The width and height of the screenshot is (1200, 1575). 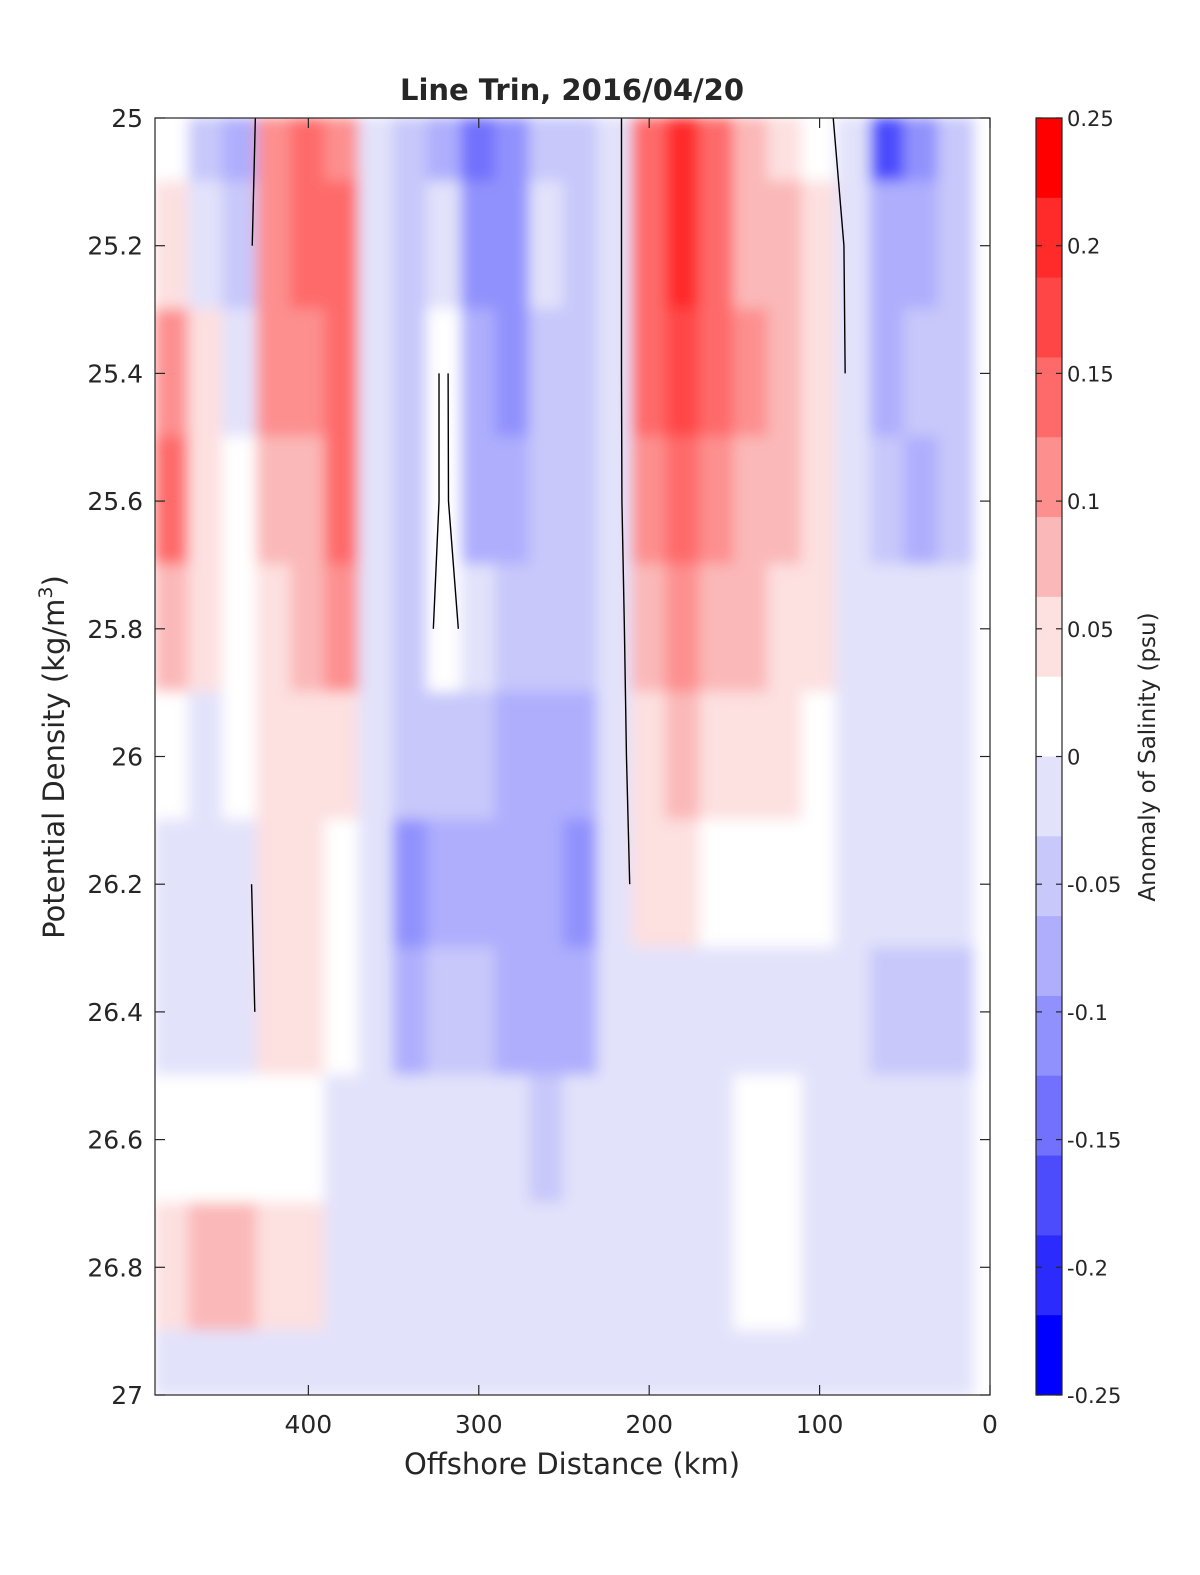 What do you see at coordinates (127, 1395) in the screenshot?
I see `y-tick-label: 27` at bounding box center [127, 1395].